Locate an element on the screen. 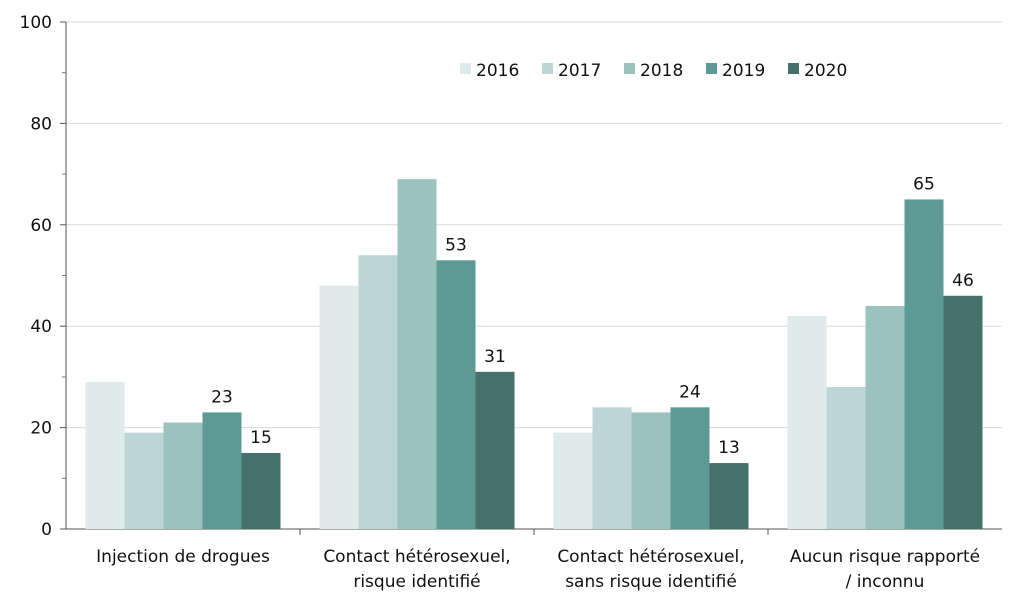  data-label: 46 is located at coordinates (963, 281).